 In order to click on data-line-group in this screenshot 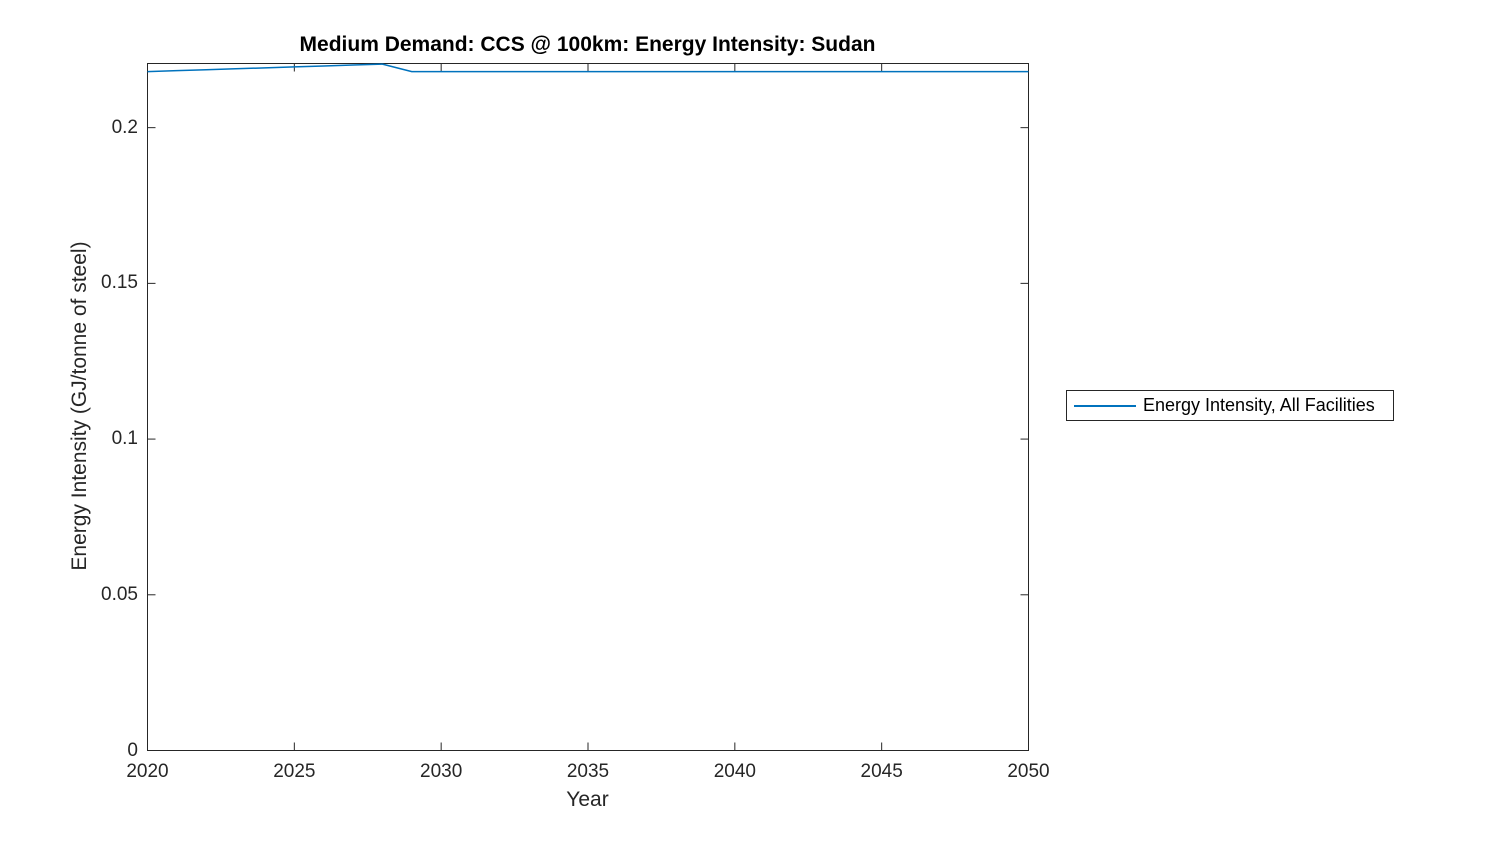, I will do `click(588, 68)`.